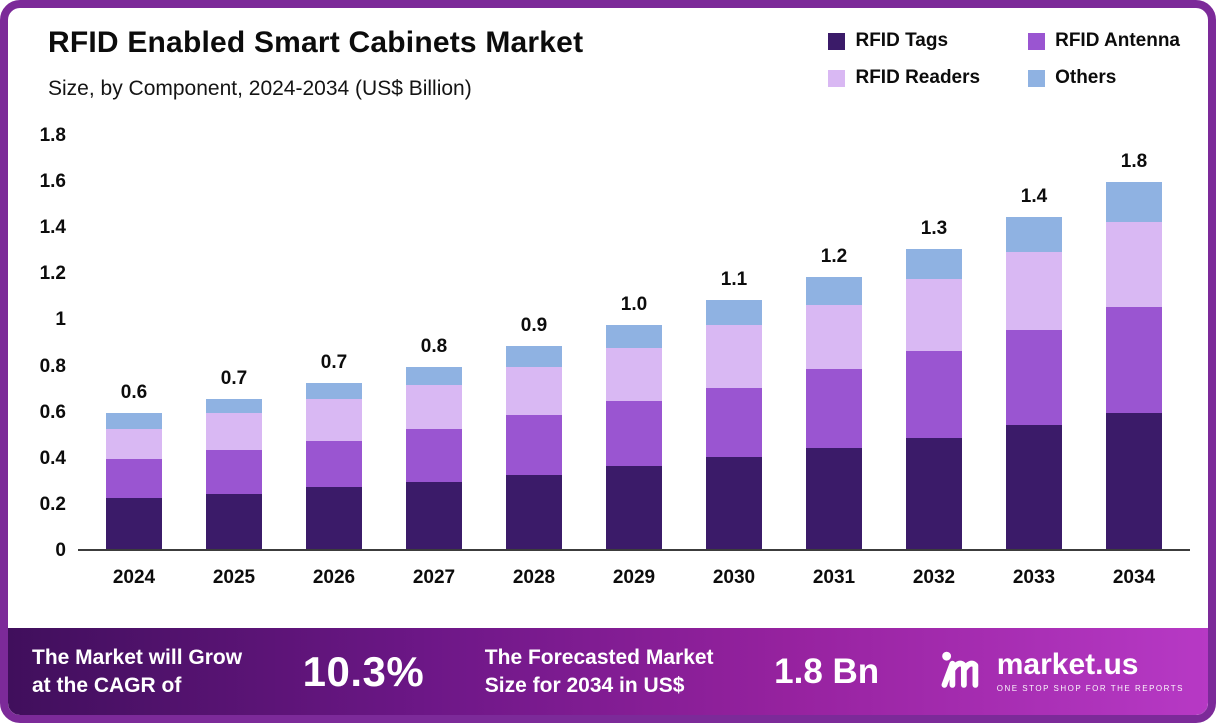 The width and height of the screenshot is (1216, 723). Describe the element at coordinates (634, 305) in the screenshot. I see `bar-total-label: 1.0` at that location.